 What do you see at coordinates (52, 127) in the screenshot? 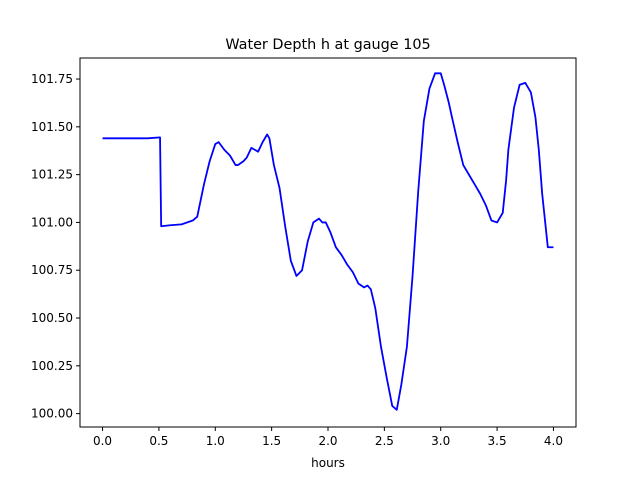
I see `y-tick-label: 101.50` at bounding box center [52, 127].